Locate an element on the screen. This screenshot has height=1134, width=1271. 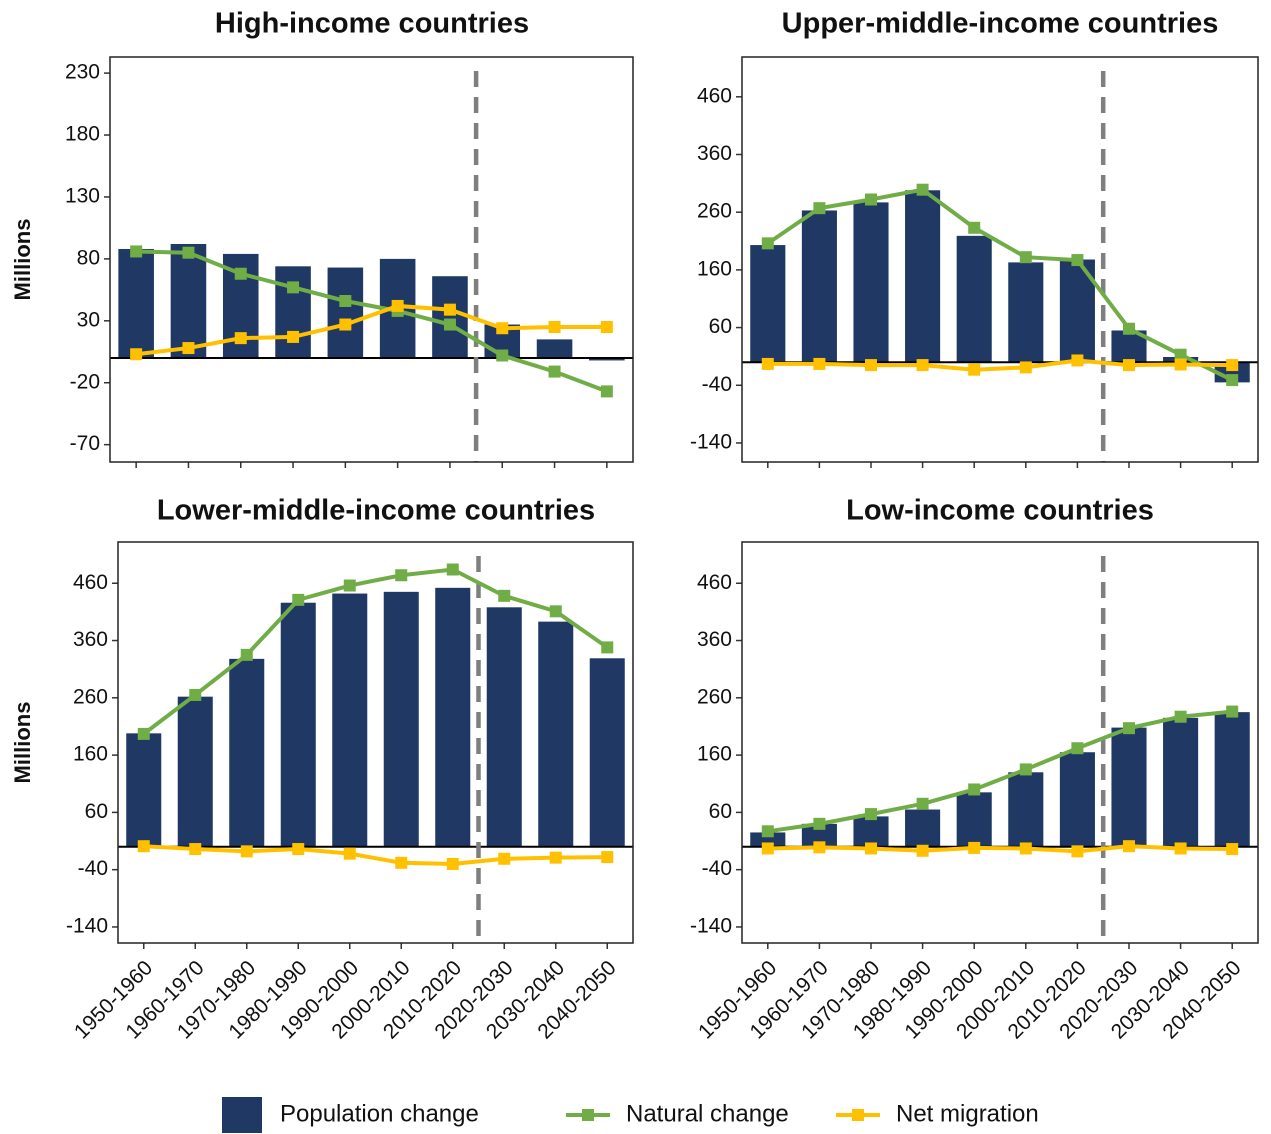
y-tick-label: 160 is located at coordinates (714, 754).